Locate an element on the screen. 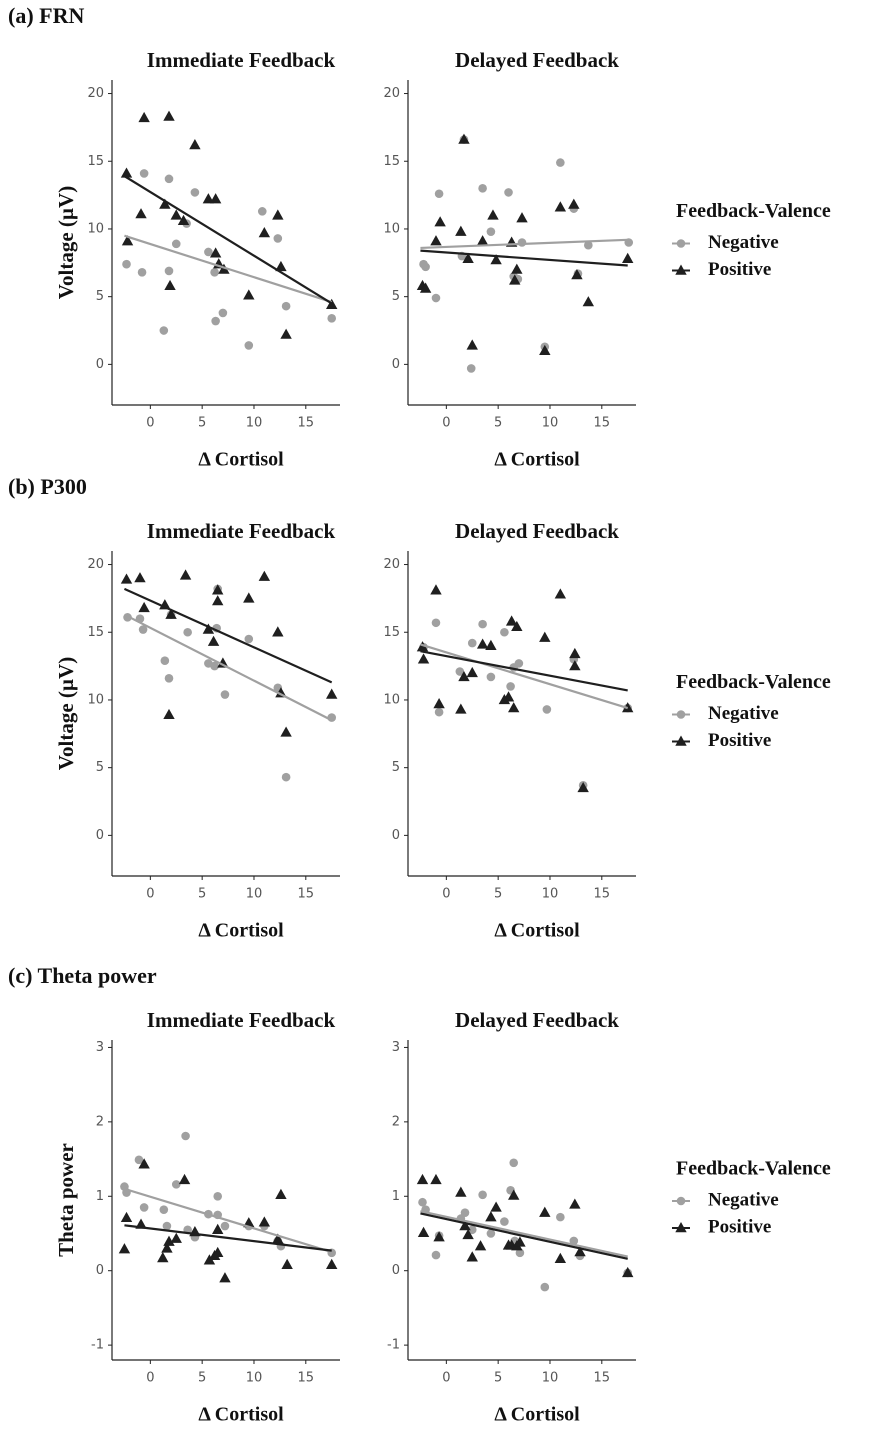 Image resolution: width=882 pixels, height=1432 pixels. y-tick-label: 3 is located at coordinates (396, 1047).